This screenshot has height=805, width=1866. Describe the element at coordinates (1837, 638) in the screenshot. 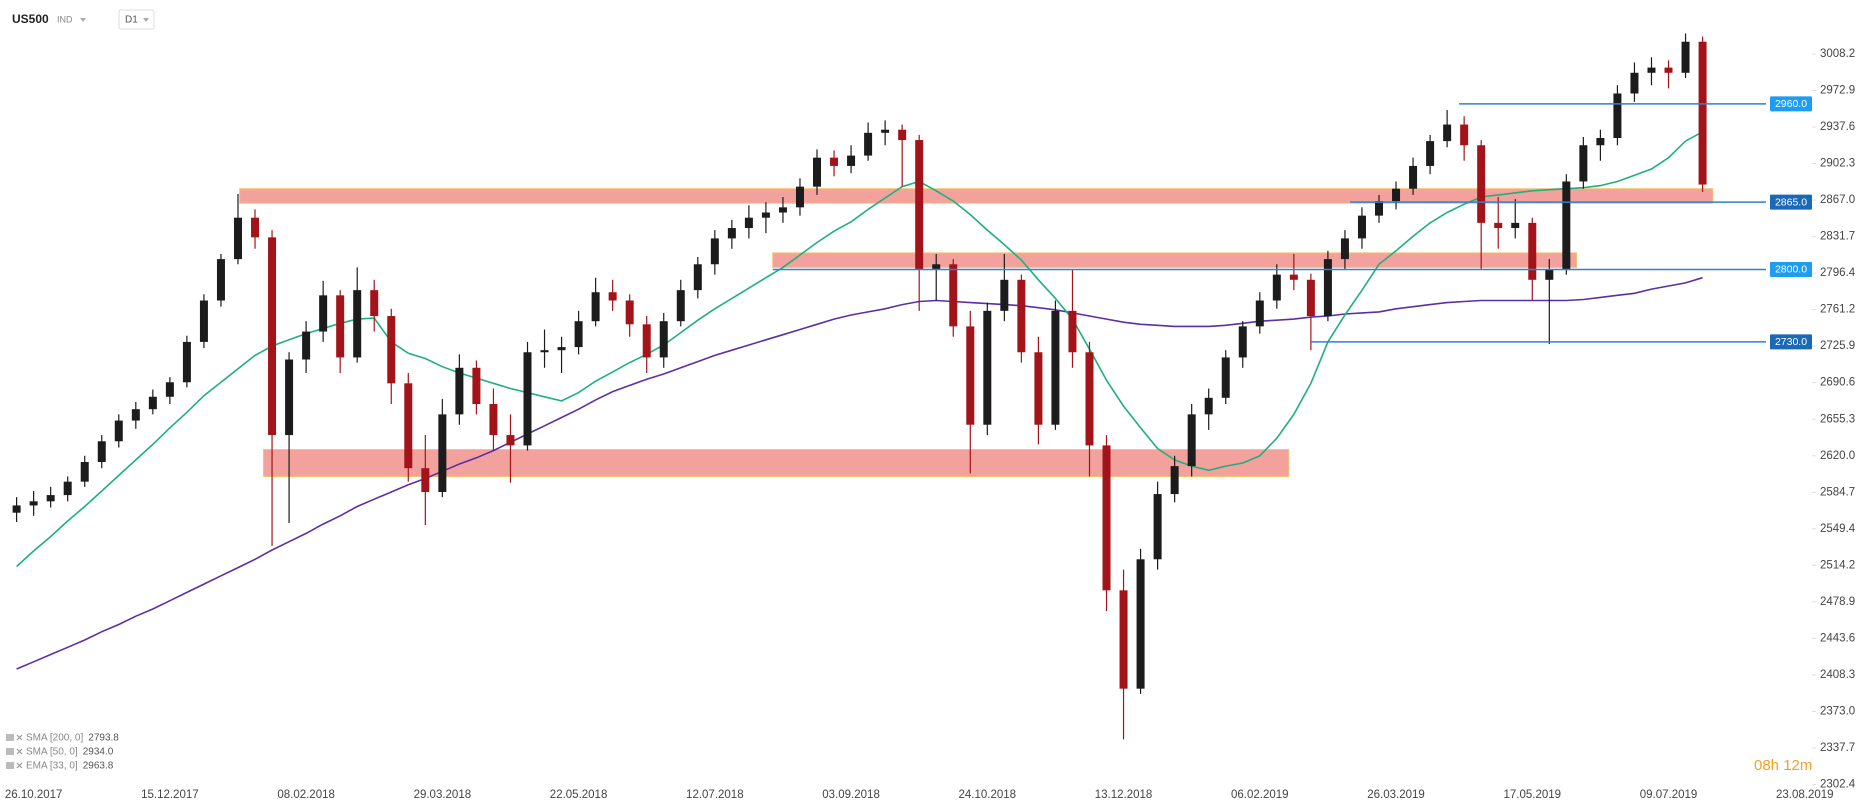

I see `y-tick-label: 2443.6` at that location.